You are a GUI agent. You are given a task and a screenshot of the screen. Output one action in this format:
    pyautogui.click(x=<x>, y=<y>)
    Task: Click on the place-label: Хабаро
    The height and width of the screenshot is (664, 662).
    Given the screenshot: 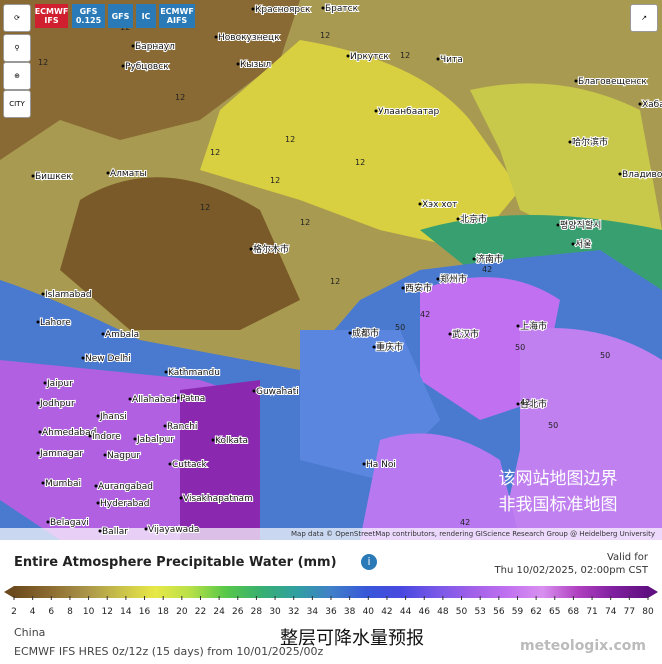 What is the action you would take?
    pyautogui.click(x=652, y=105)
    